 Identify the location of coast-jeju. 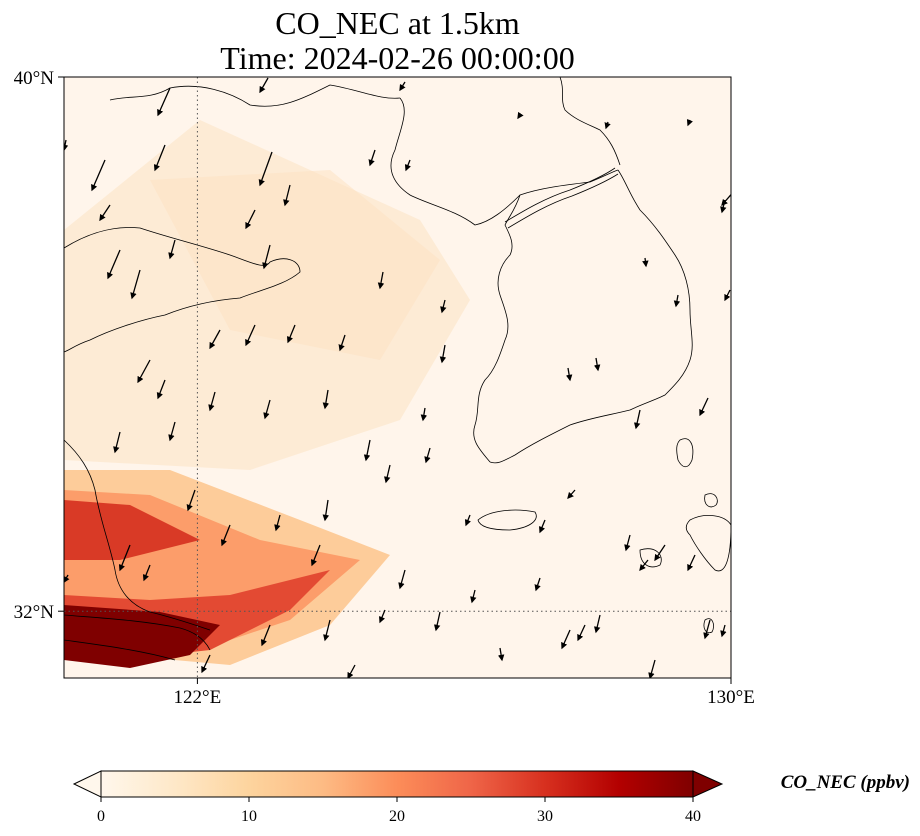
(507, 520).